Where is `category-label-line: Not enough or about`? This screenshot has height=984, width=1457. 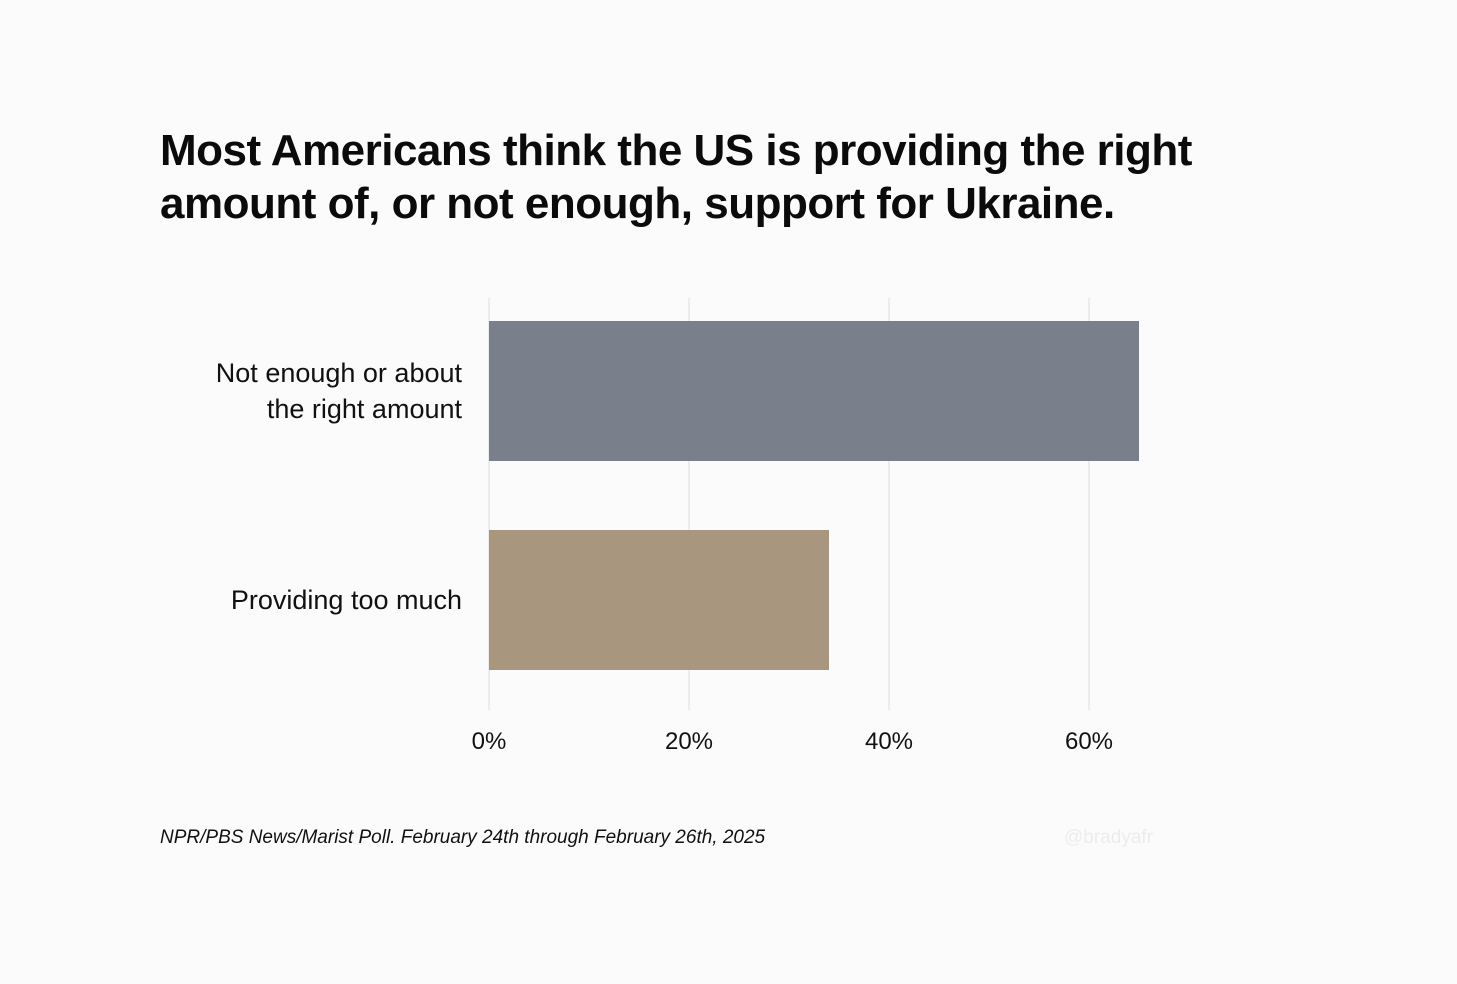
category-label-line: Not enough or about is located at coordinates (338, 373).